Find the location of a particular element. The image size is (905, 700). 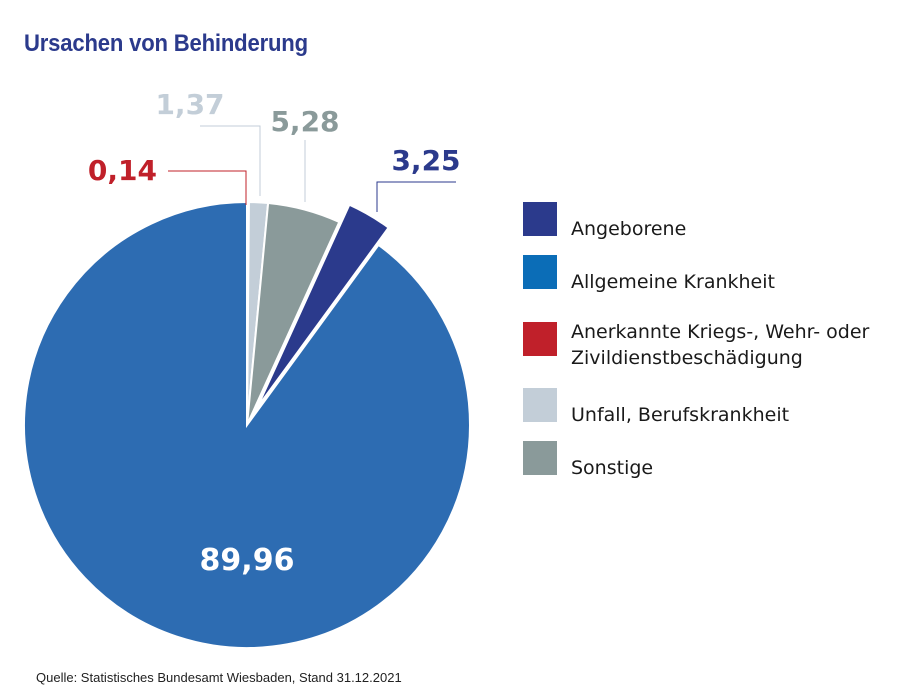

legend-item-allgemeine-krankheit: Allgemeine Krankheit is located at coordinates (707, 275).